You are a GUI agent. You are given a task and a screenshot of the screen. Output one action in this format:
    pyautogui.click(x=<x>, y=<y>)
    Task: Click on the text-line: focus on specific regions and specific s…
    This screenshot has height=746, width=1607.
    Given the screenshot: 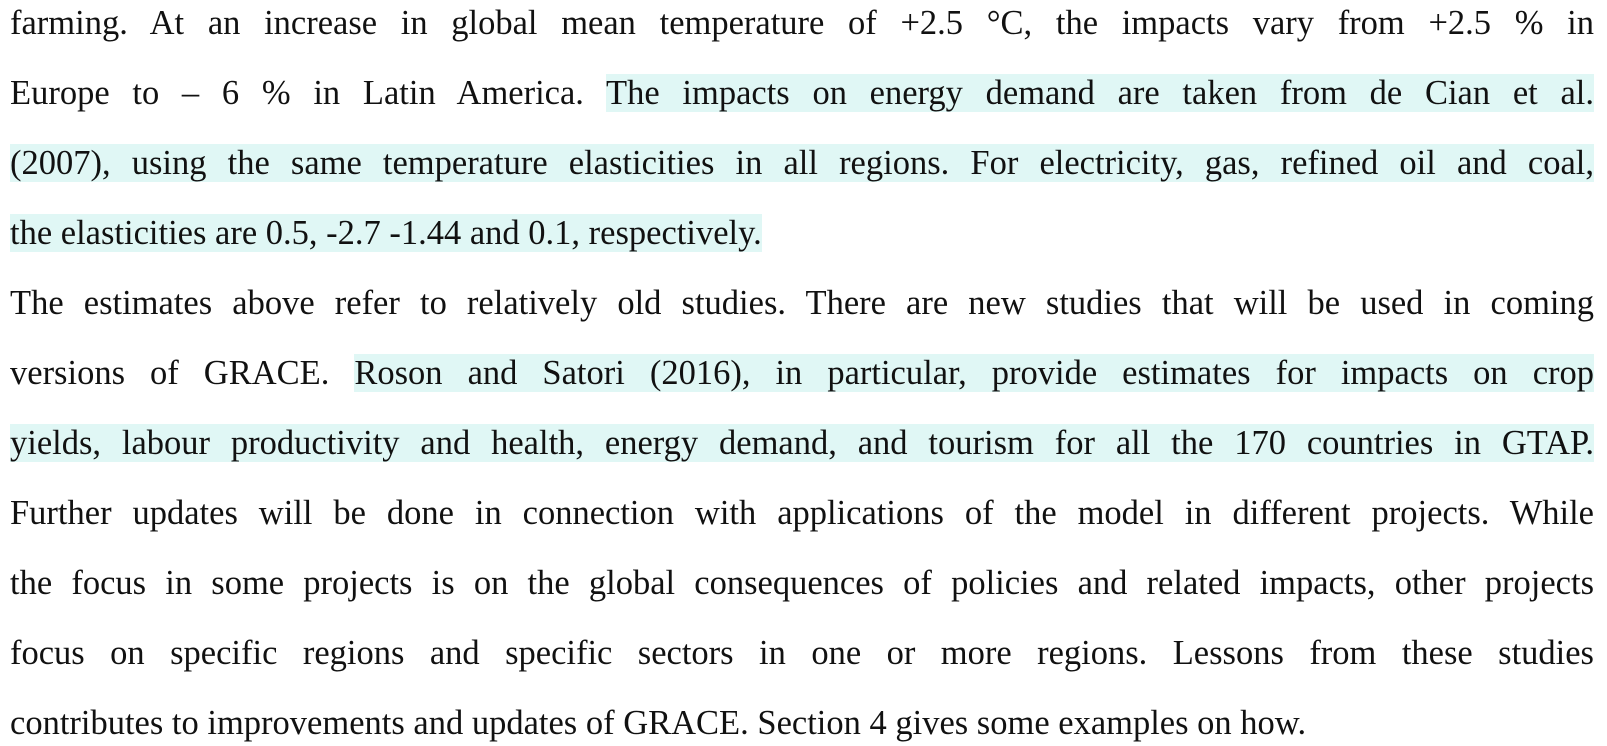 What is the action you would take?
    pyautogui.click(x=802, y=653)
    